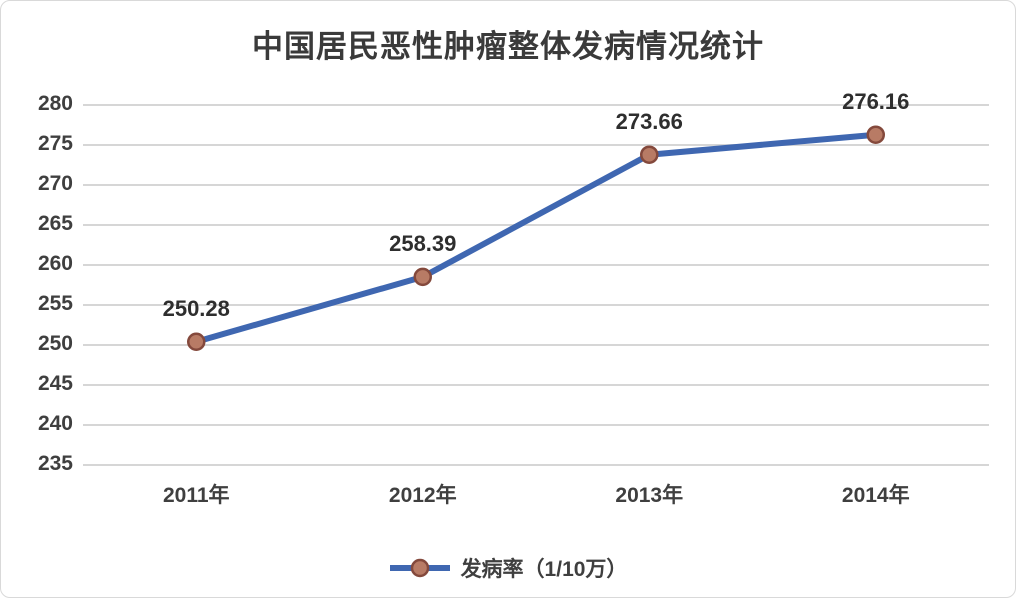  Describe the element at coordinates (196, 495) in the screenshot. I see `x-tick-label-1: 2011年` at that location.